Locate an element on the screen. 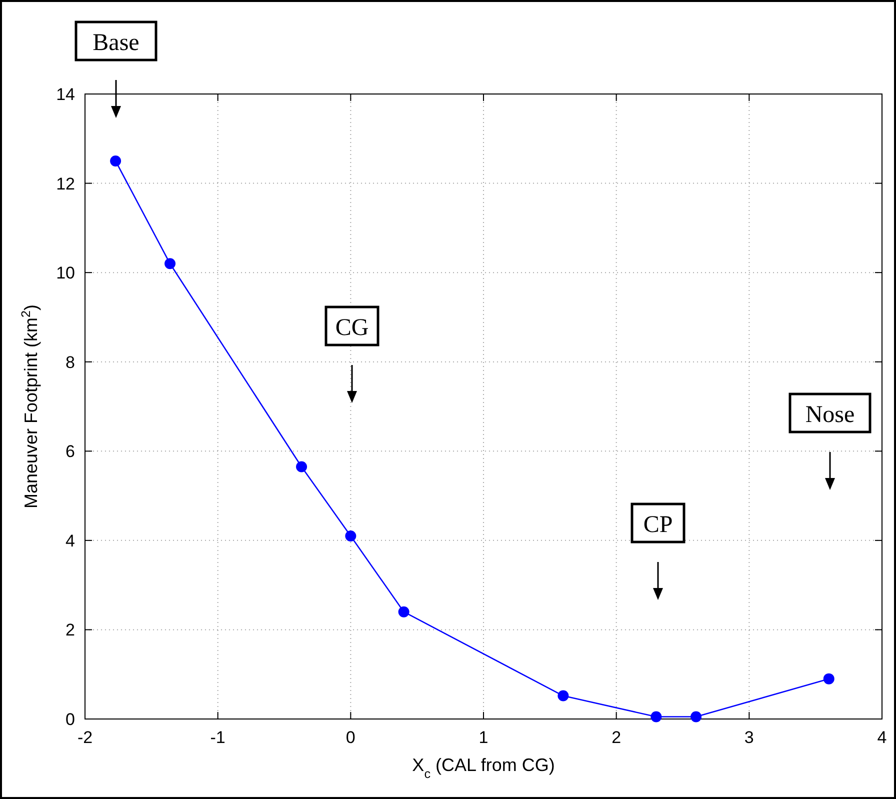  x-tick-label: -2 is located at coordinates (85, 737).